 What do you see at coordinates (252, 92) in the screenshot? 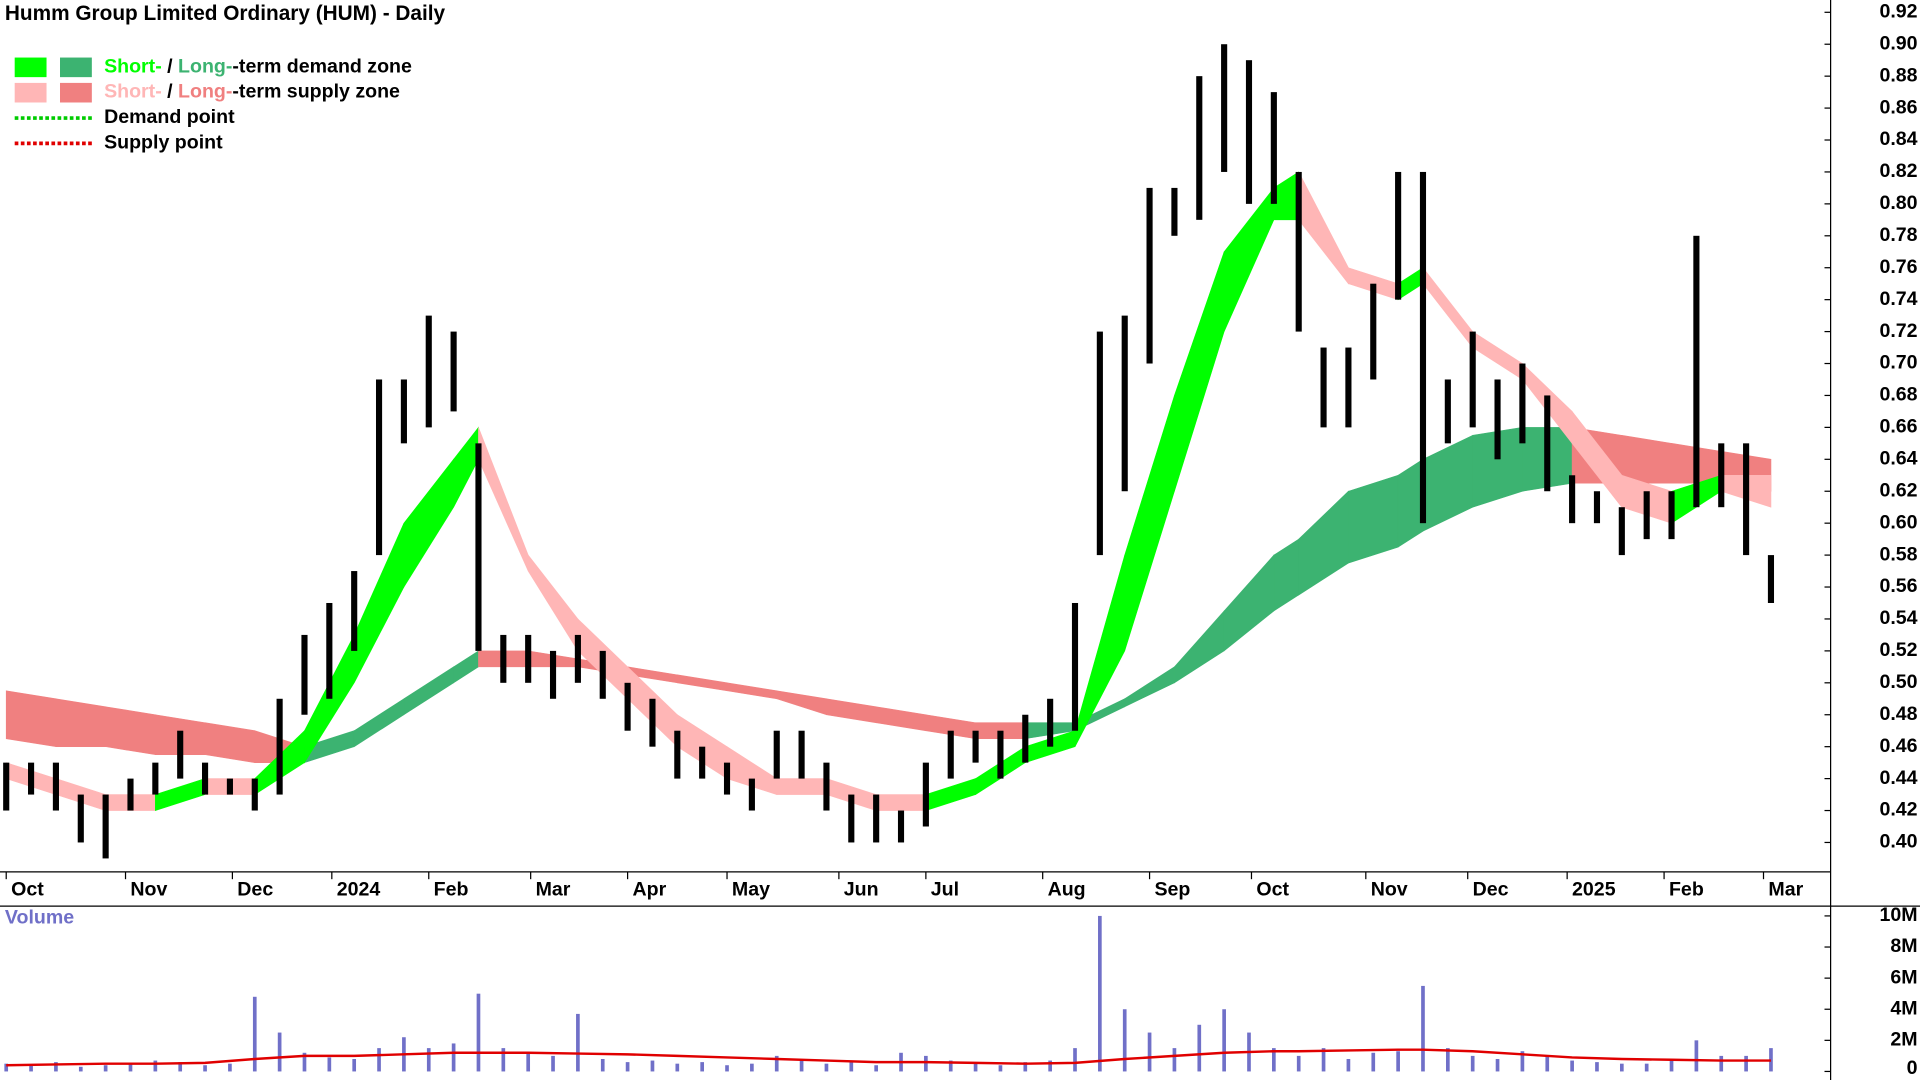
I see `legend-label: Short- / Long--term supply zone` at bounding box center [252, 92].